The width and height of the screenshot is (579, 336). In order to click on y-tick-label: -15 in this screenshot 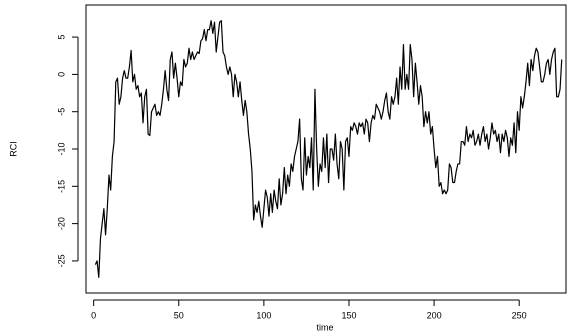, I will do `click(61, 186)`.